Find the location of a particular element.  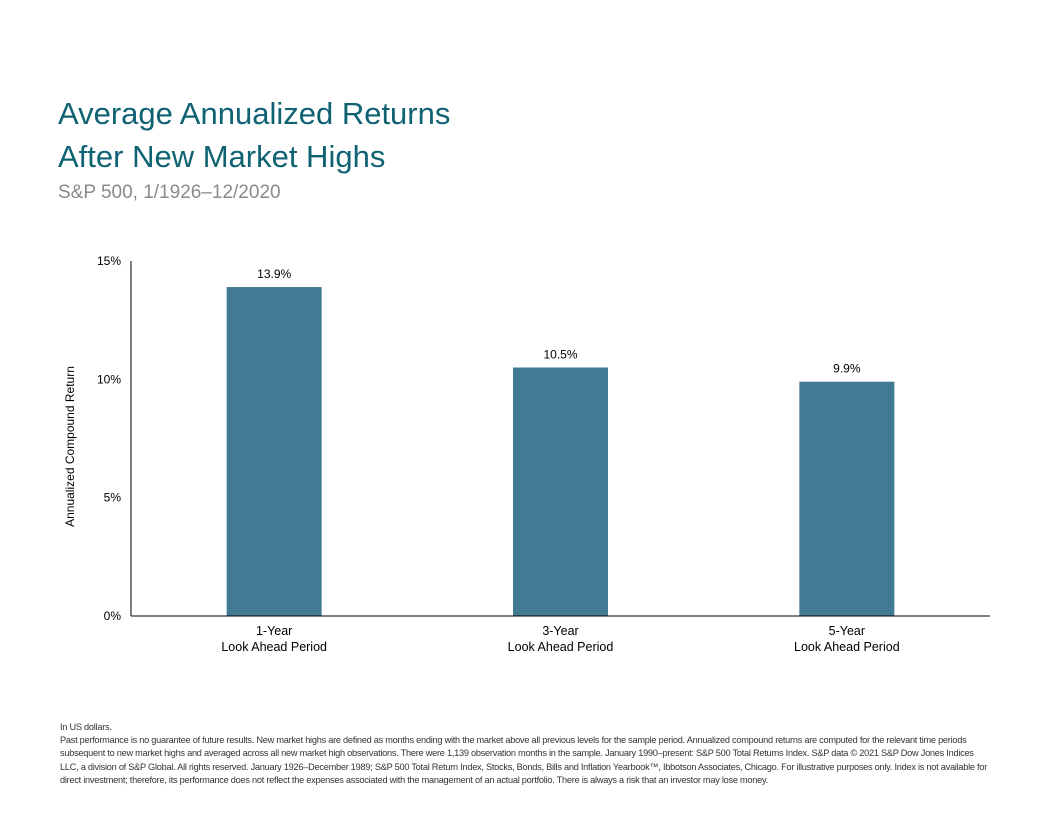

y-tick-label: 0% is located at coordinates (113, 616).